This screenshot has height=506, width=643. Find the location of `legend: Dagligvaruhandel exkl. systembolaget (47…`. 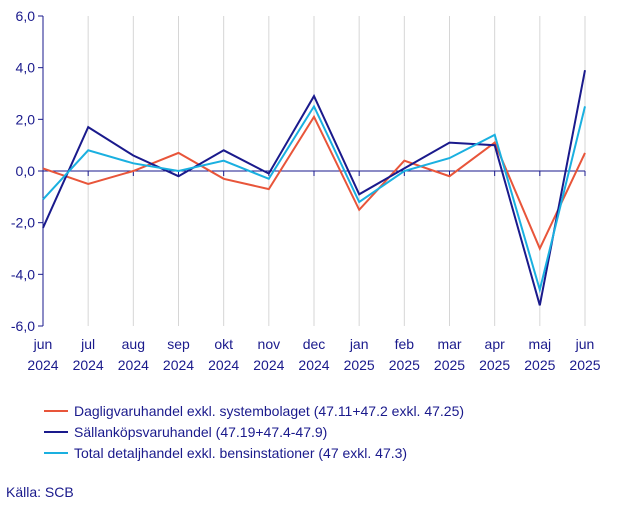

legend: Dagligvaruhandel exkl. systembolaget (47… is located at coordinates (254, 431).